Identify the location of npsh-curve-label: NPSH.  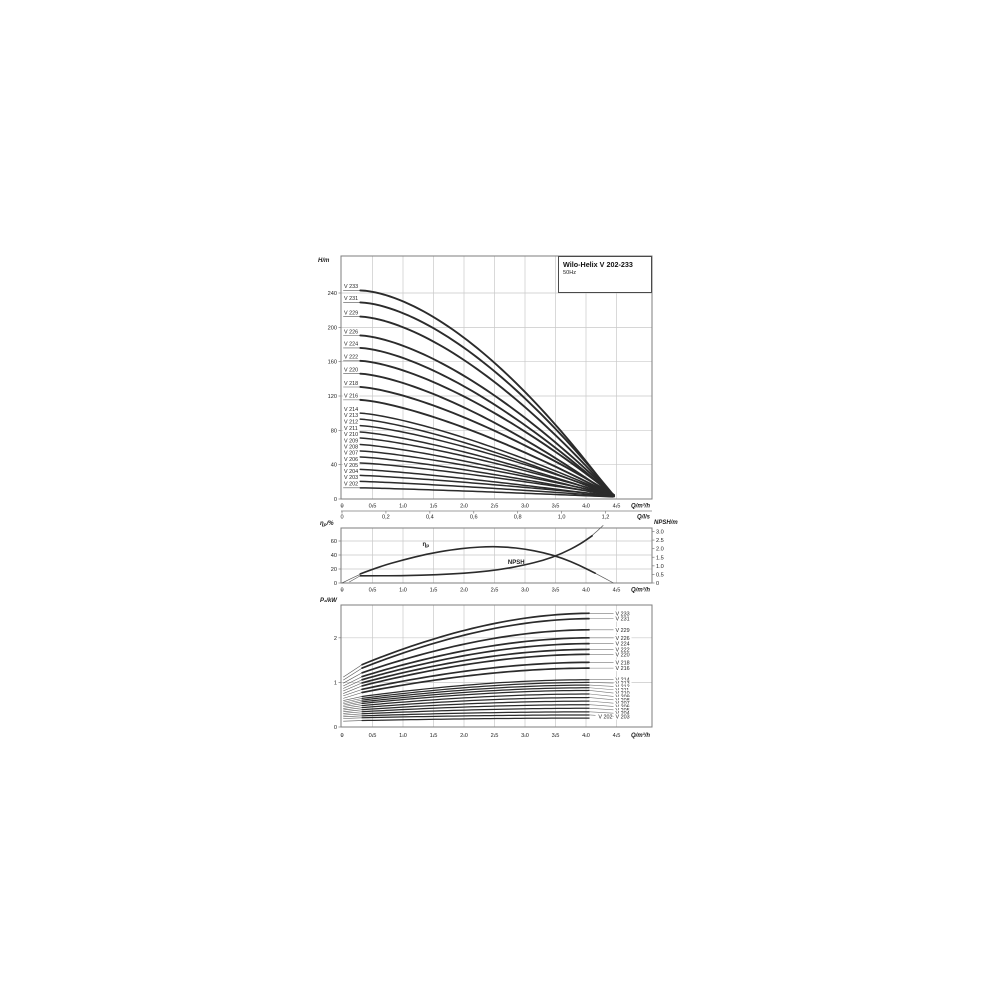
(516, 563).